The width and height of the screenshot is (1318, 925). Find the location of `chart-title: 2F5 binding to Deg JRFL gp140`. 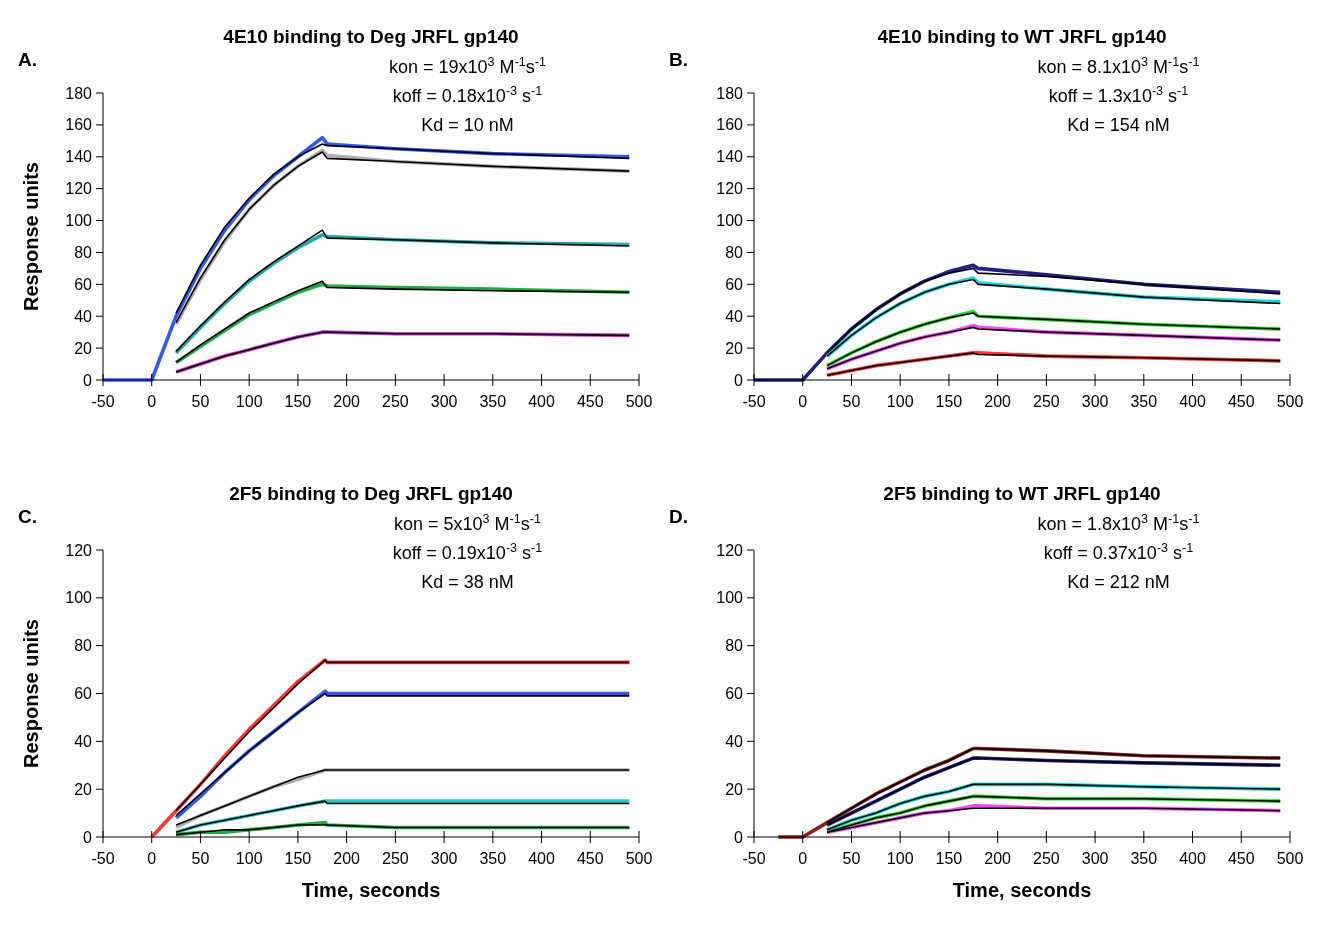

chart-title: 2F5 binding to Deg JRFL gp140 is located at coordinates (371, 493).